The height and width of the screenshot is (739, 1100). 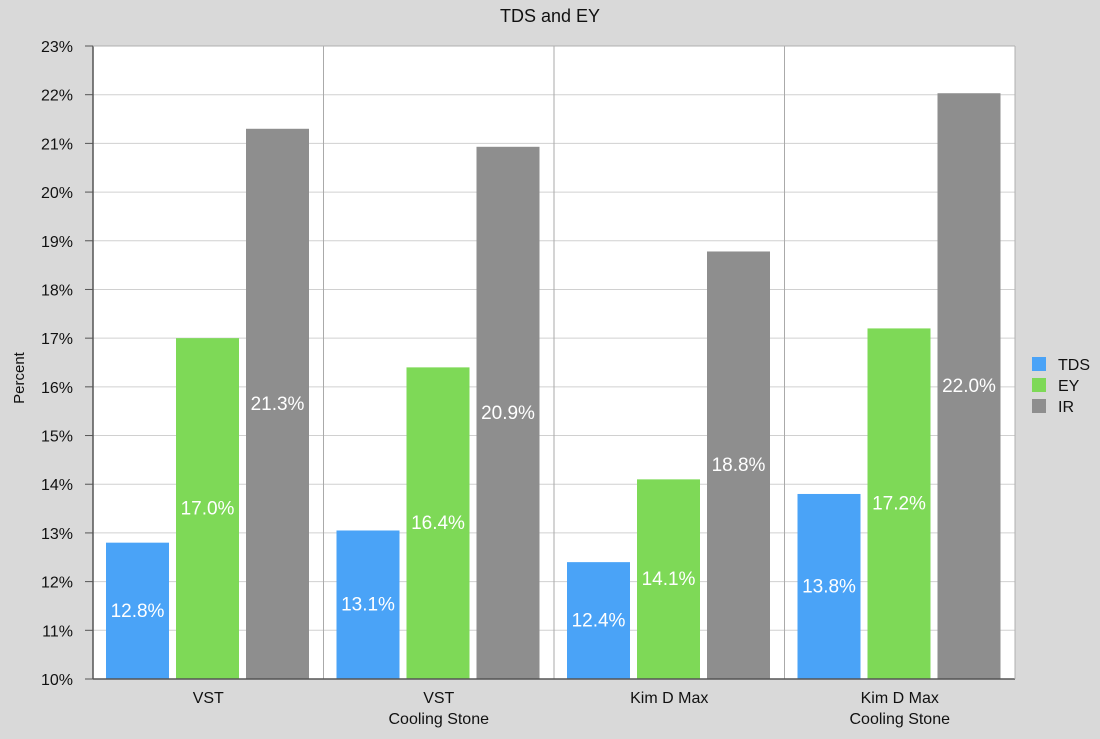 What do you see at coordinates (899, 709) in the screenshot?
I see `x-tick-label: Kim D Max Cooling Stone` at bounding box center [899, 709].